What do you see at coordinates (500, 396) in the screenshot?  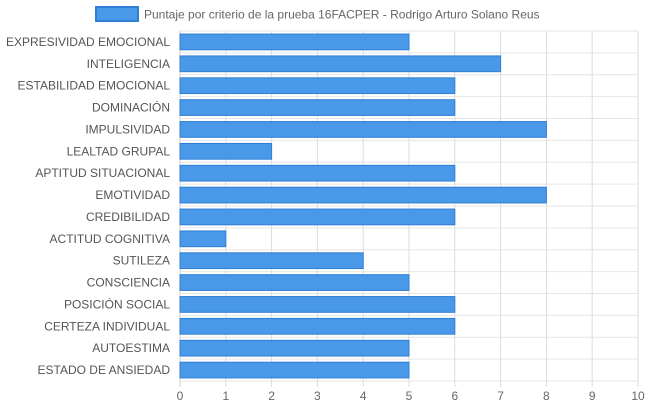 I see `x-tick-label: 7` at bounding box center [500, 396].